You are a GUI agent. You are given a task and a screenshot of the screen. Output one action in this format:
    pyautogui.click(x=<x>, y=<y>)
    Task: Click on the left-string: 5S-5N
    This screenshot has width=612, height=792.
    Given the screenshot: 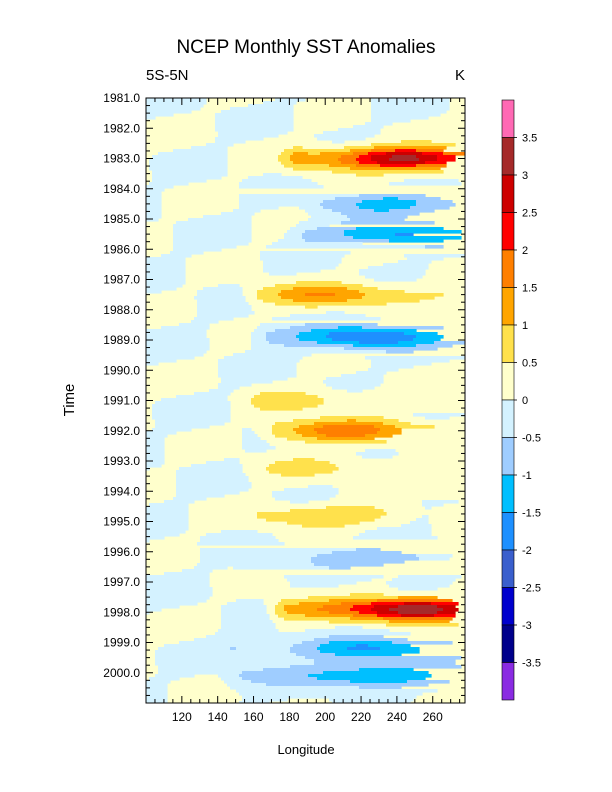 What is the action you would take?
    pyautogui.click(x=167, y=75)
    